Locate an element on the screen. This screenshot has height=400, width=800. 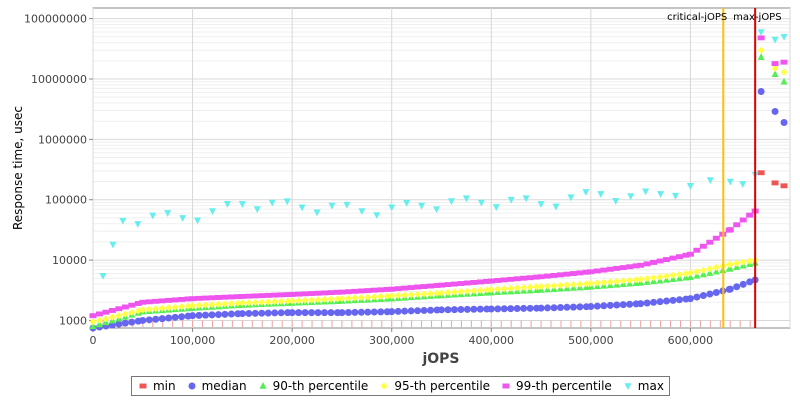
legend-item-95-th-percentile: 95-th percentile is located at coordinates (434, 386).